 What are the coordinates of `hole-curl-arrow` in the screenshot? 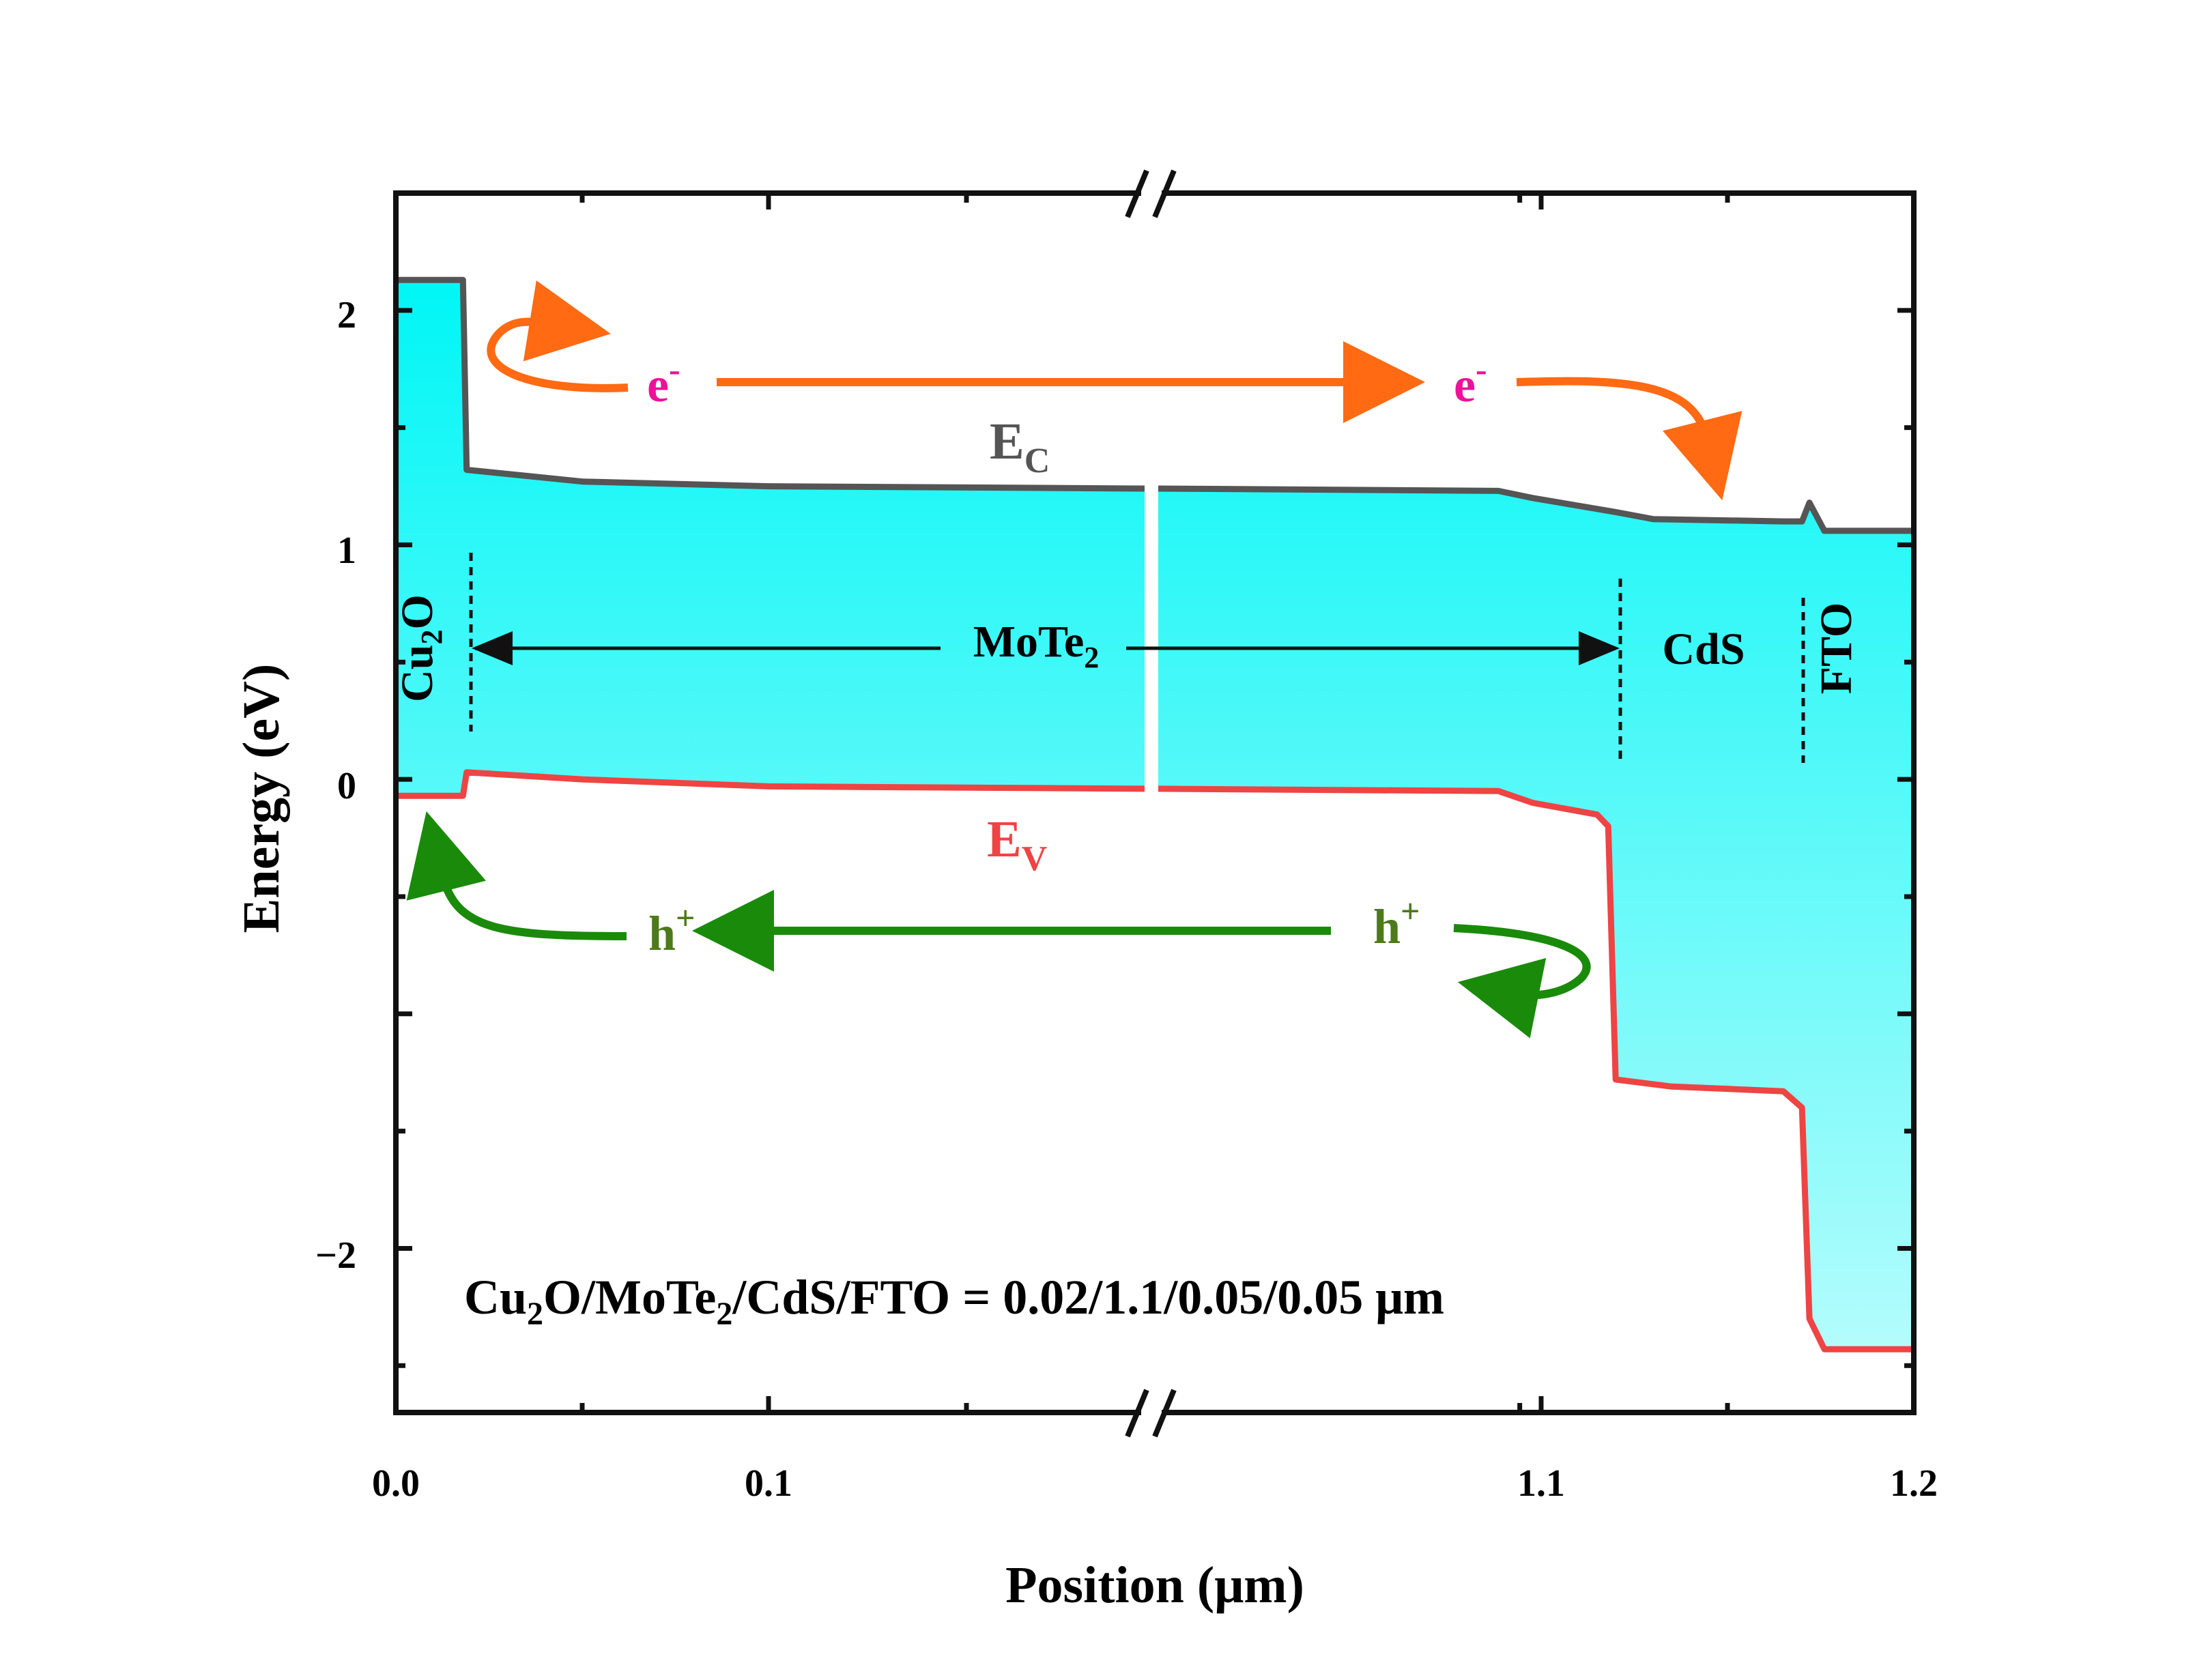 It's located at (516, 875).